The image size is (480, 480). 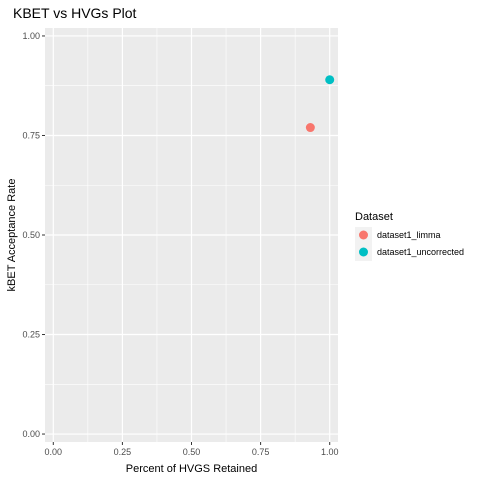 I want to click on legend-key-dataset1_uncorrected, so click(x=363, y=252).